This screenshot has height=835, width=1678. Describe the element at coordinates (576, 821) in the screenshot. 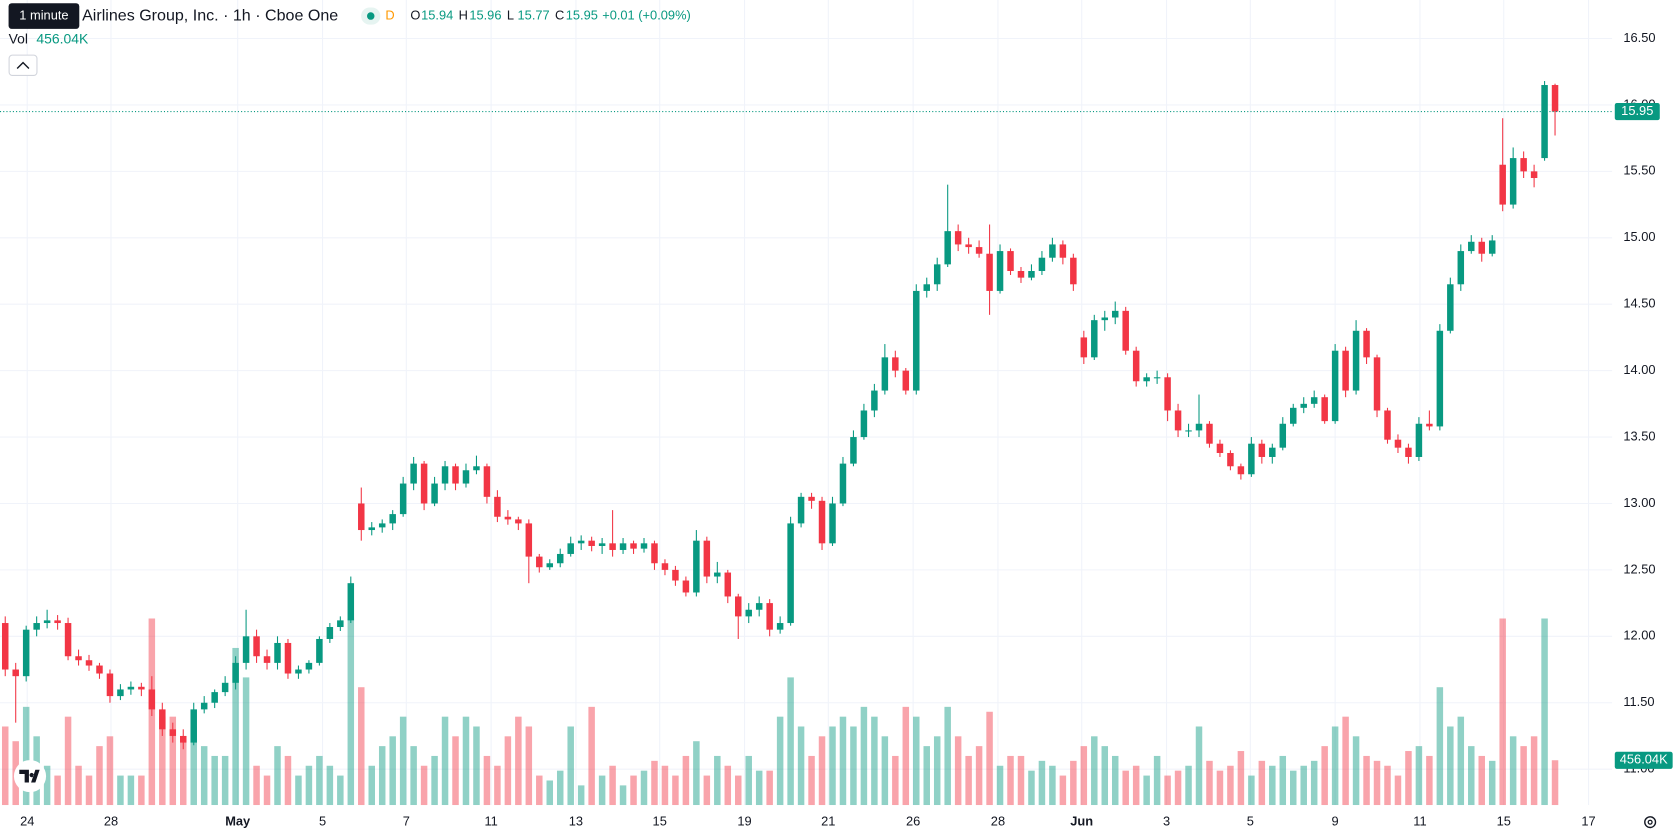

I see `x-tick-label: 13` at that location.